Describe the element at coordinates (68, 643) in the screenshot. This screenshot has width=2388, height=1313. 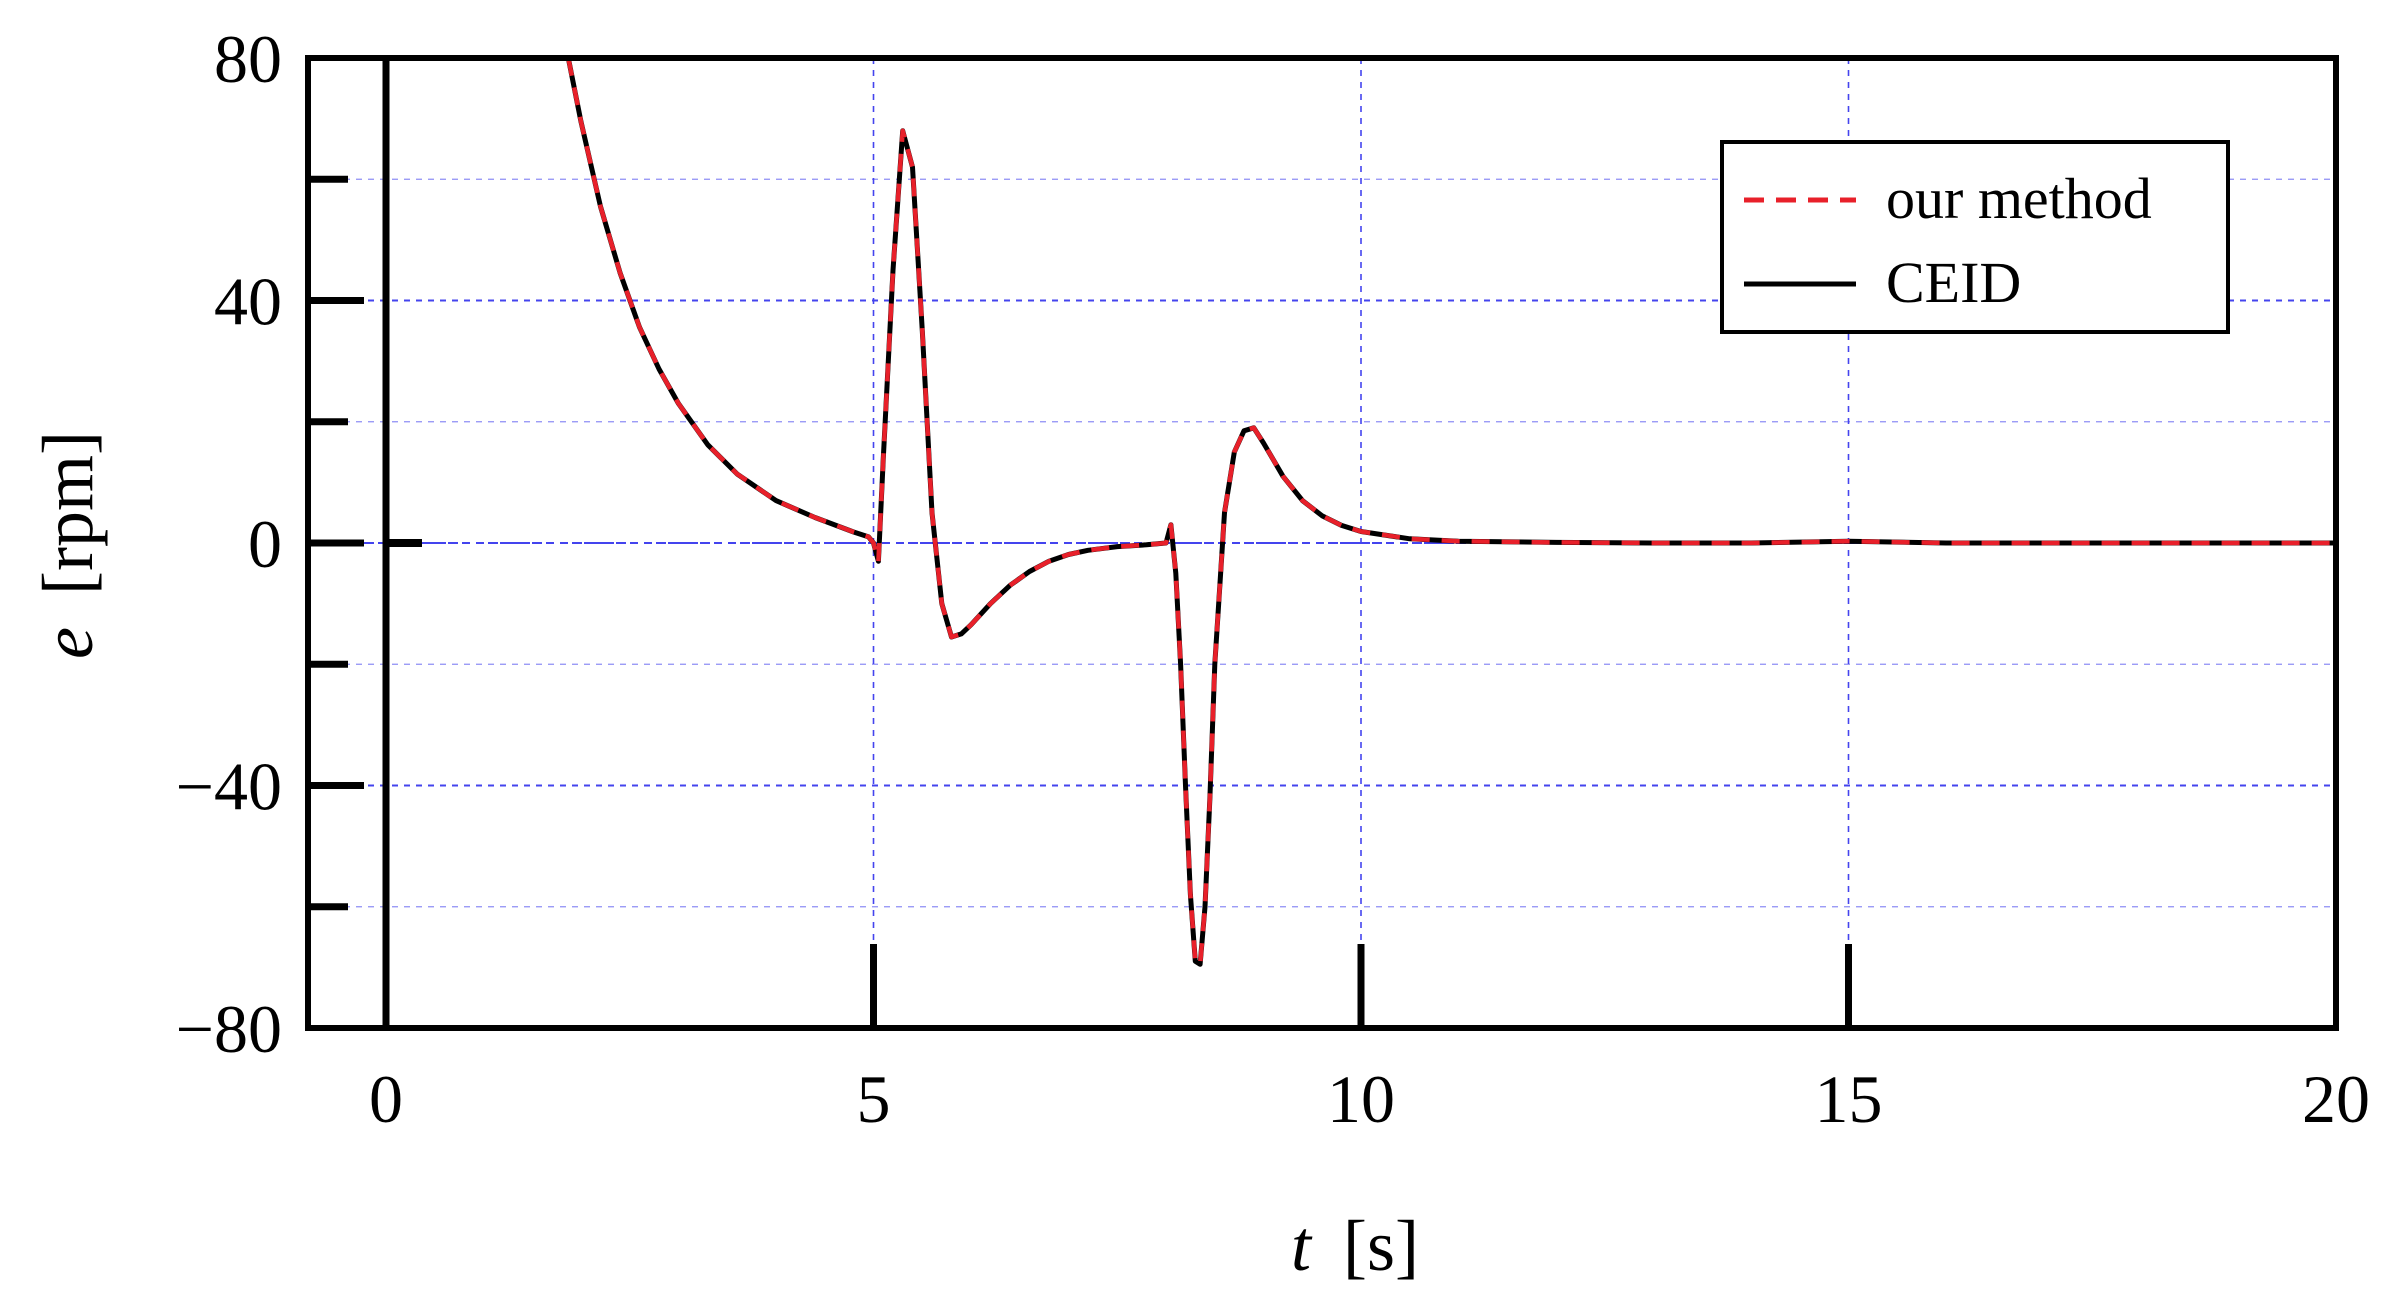
I see `y-axis-variable: e` at that location.